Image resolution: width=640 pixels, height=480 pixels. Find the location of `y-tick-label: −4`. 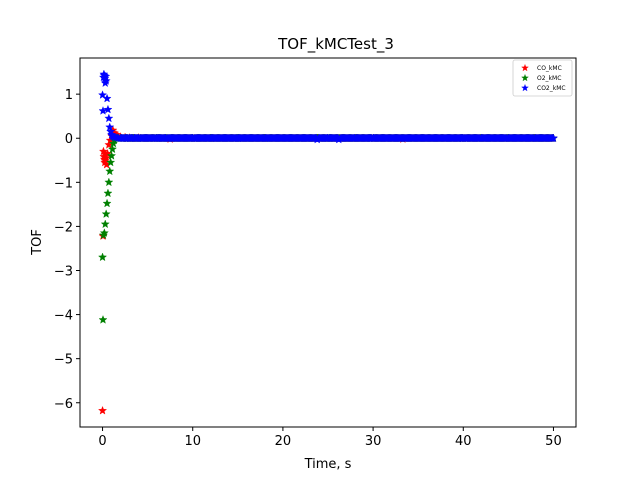

y-tick-label: −4 is located at coordinates (63, 316).